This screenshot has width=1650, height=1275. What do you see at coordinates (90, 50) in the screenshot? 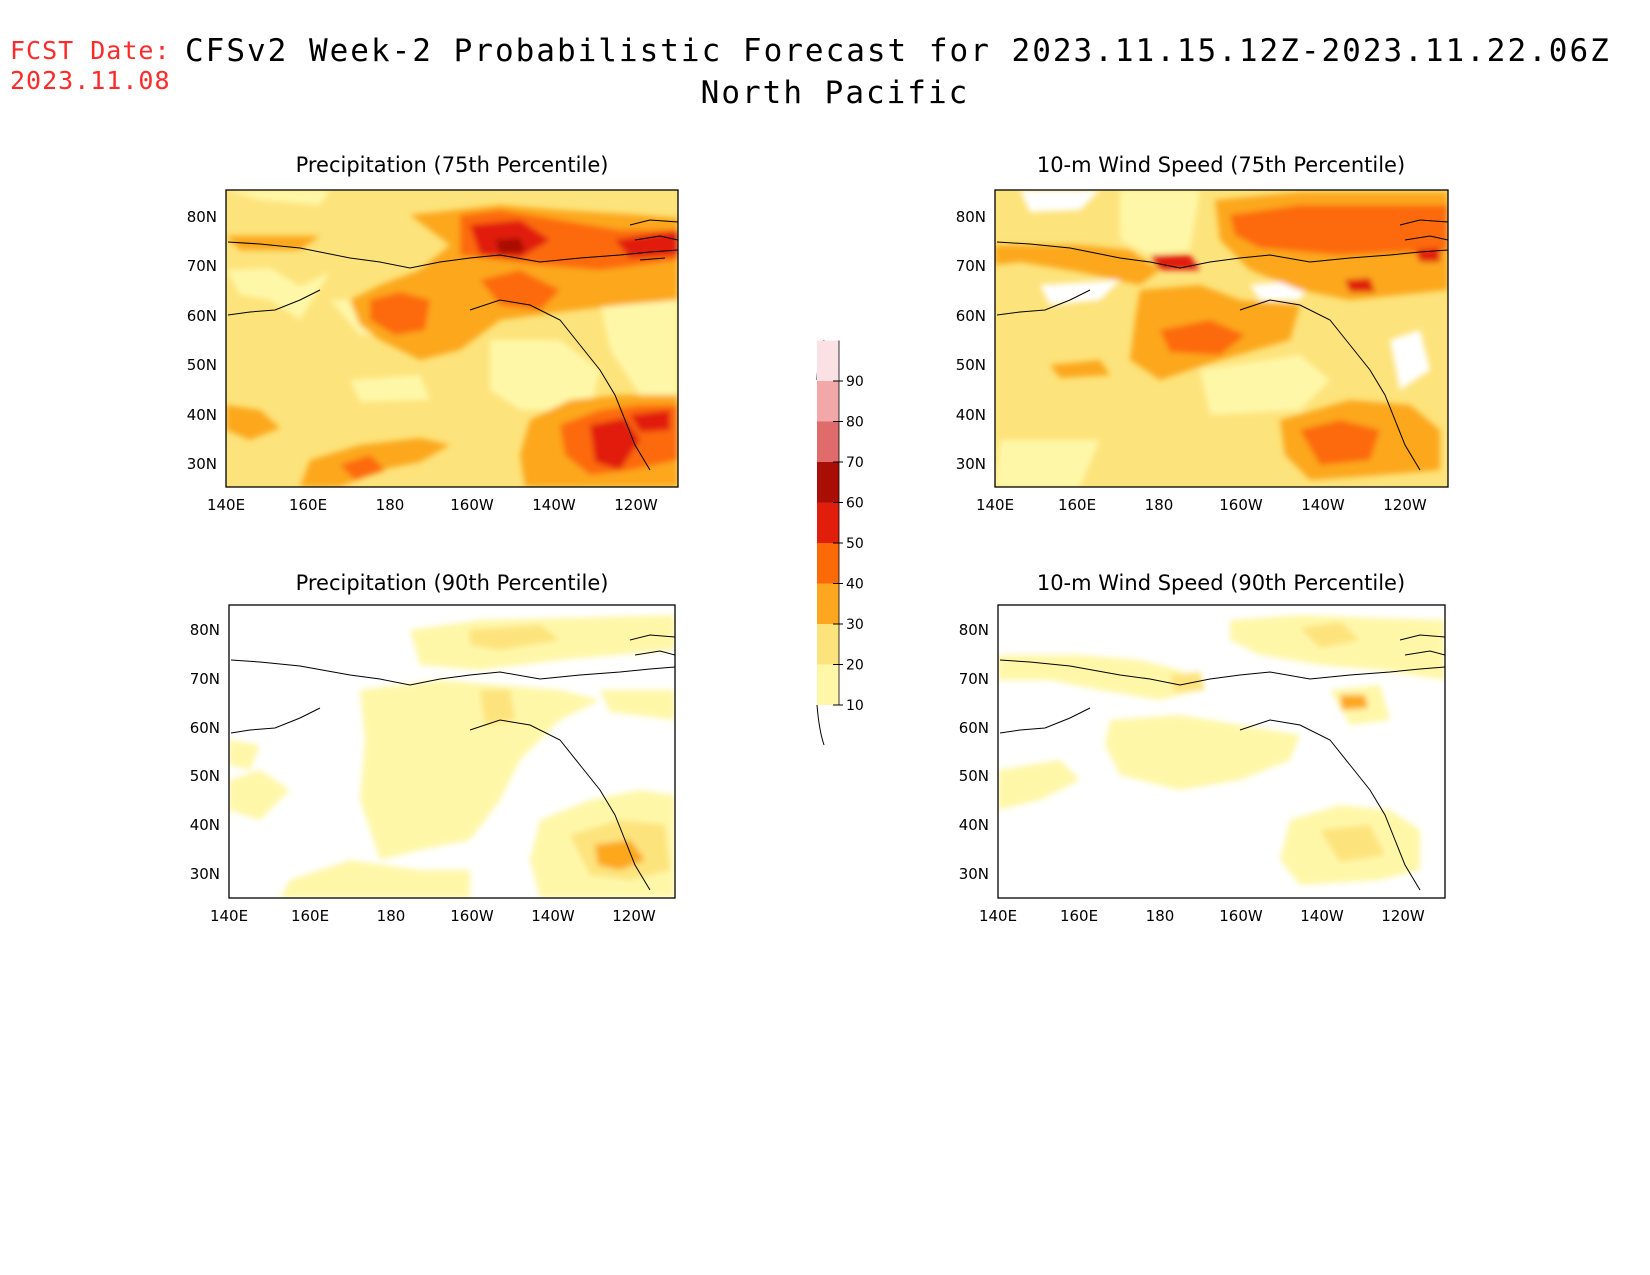
I see `fcst-date-caption: FCST Date:` at bounding box center [90, 50].